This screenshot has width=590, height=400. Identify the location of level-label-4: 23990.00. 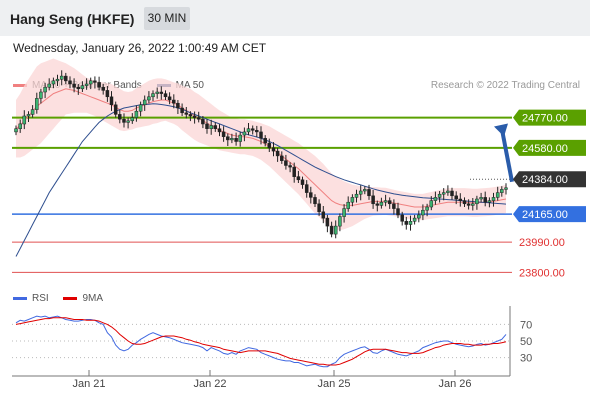
(542, 243).